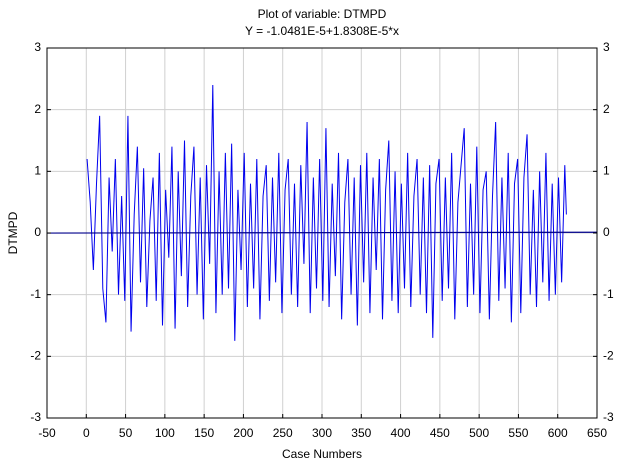 This screenshot has height=468, width=624. Describe the element at coordinates (322, 31) in the screenshot. I see `chart-subtitle: Y = -1.0481E-5+1.8308E-5*x` at that location.